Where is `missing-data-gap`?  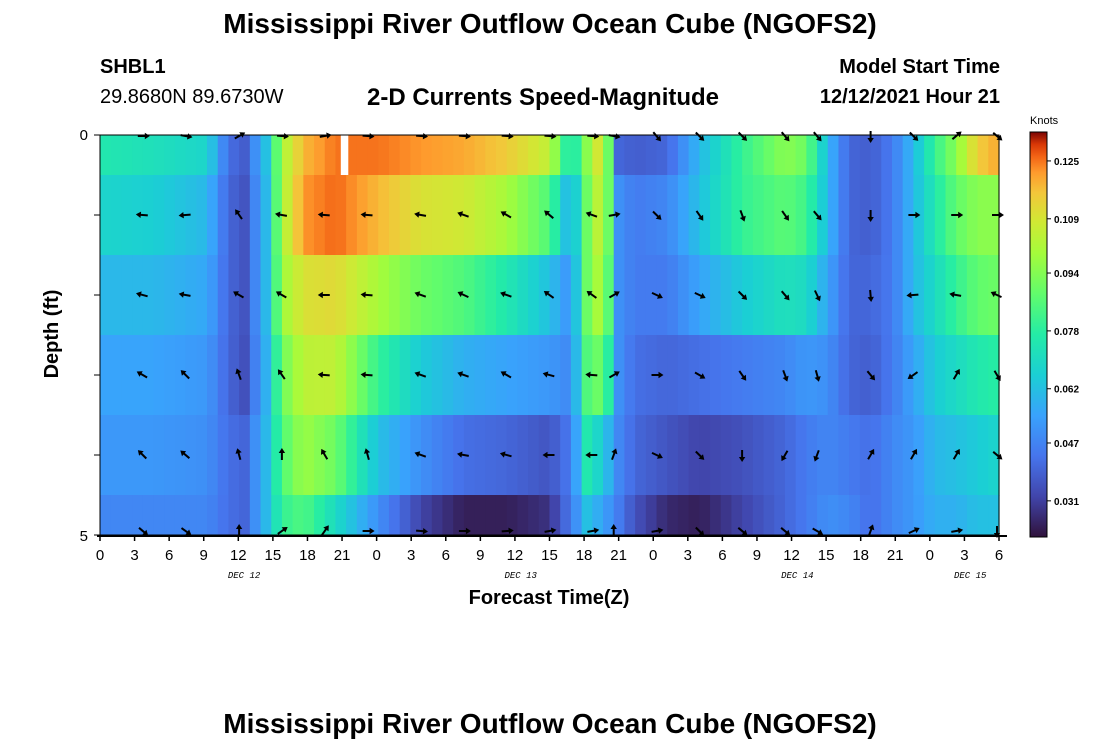
missing-data-gap is located at coordinates (344, 155).